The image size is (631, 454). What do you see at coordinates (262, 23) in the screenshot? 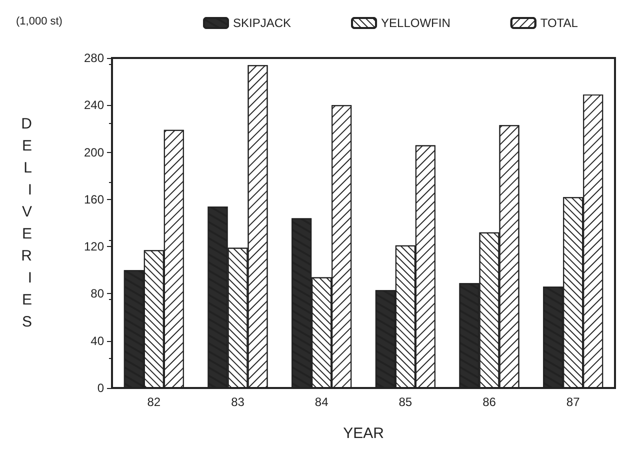
I see `legend-label: SKIPJACK` at bounding box center [262, 23].